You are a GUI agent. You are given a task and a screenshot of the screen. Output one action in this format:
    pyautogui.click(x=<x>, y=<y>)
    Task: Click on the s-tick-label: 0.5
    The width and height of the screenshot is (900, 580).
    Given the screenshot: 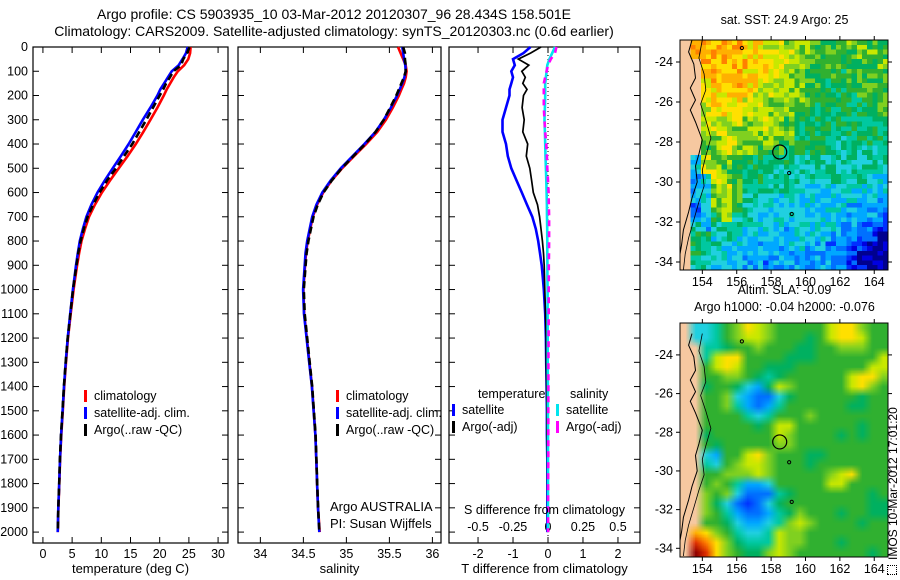 What is the action you would take?
    pyautogui.click(x=617, y=527)
    